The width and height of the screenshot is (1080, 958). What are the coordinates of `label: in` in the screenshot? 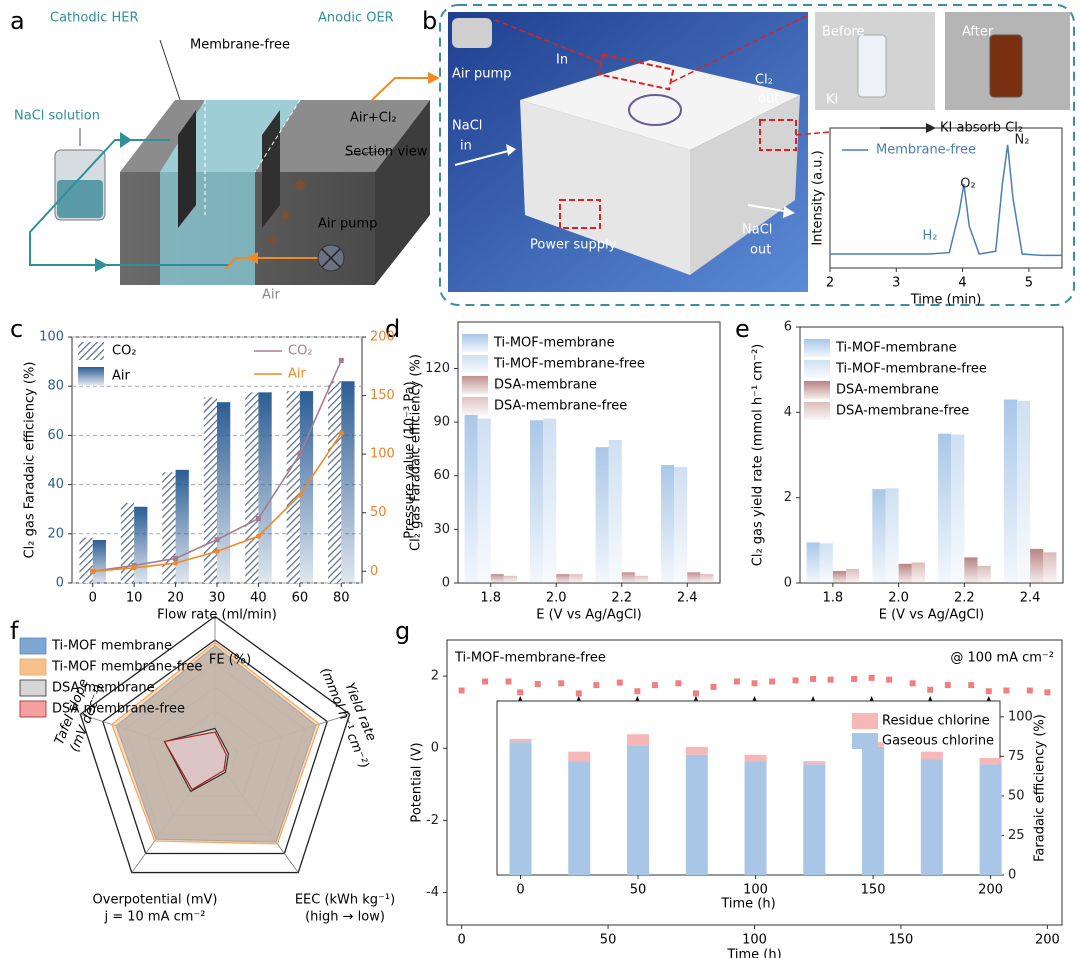 It's located at (466, 146).